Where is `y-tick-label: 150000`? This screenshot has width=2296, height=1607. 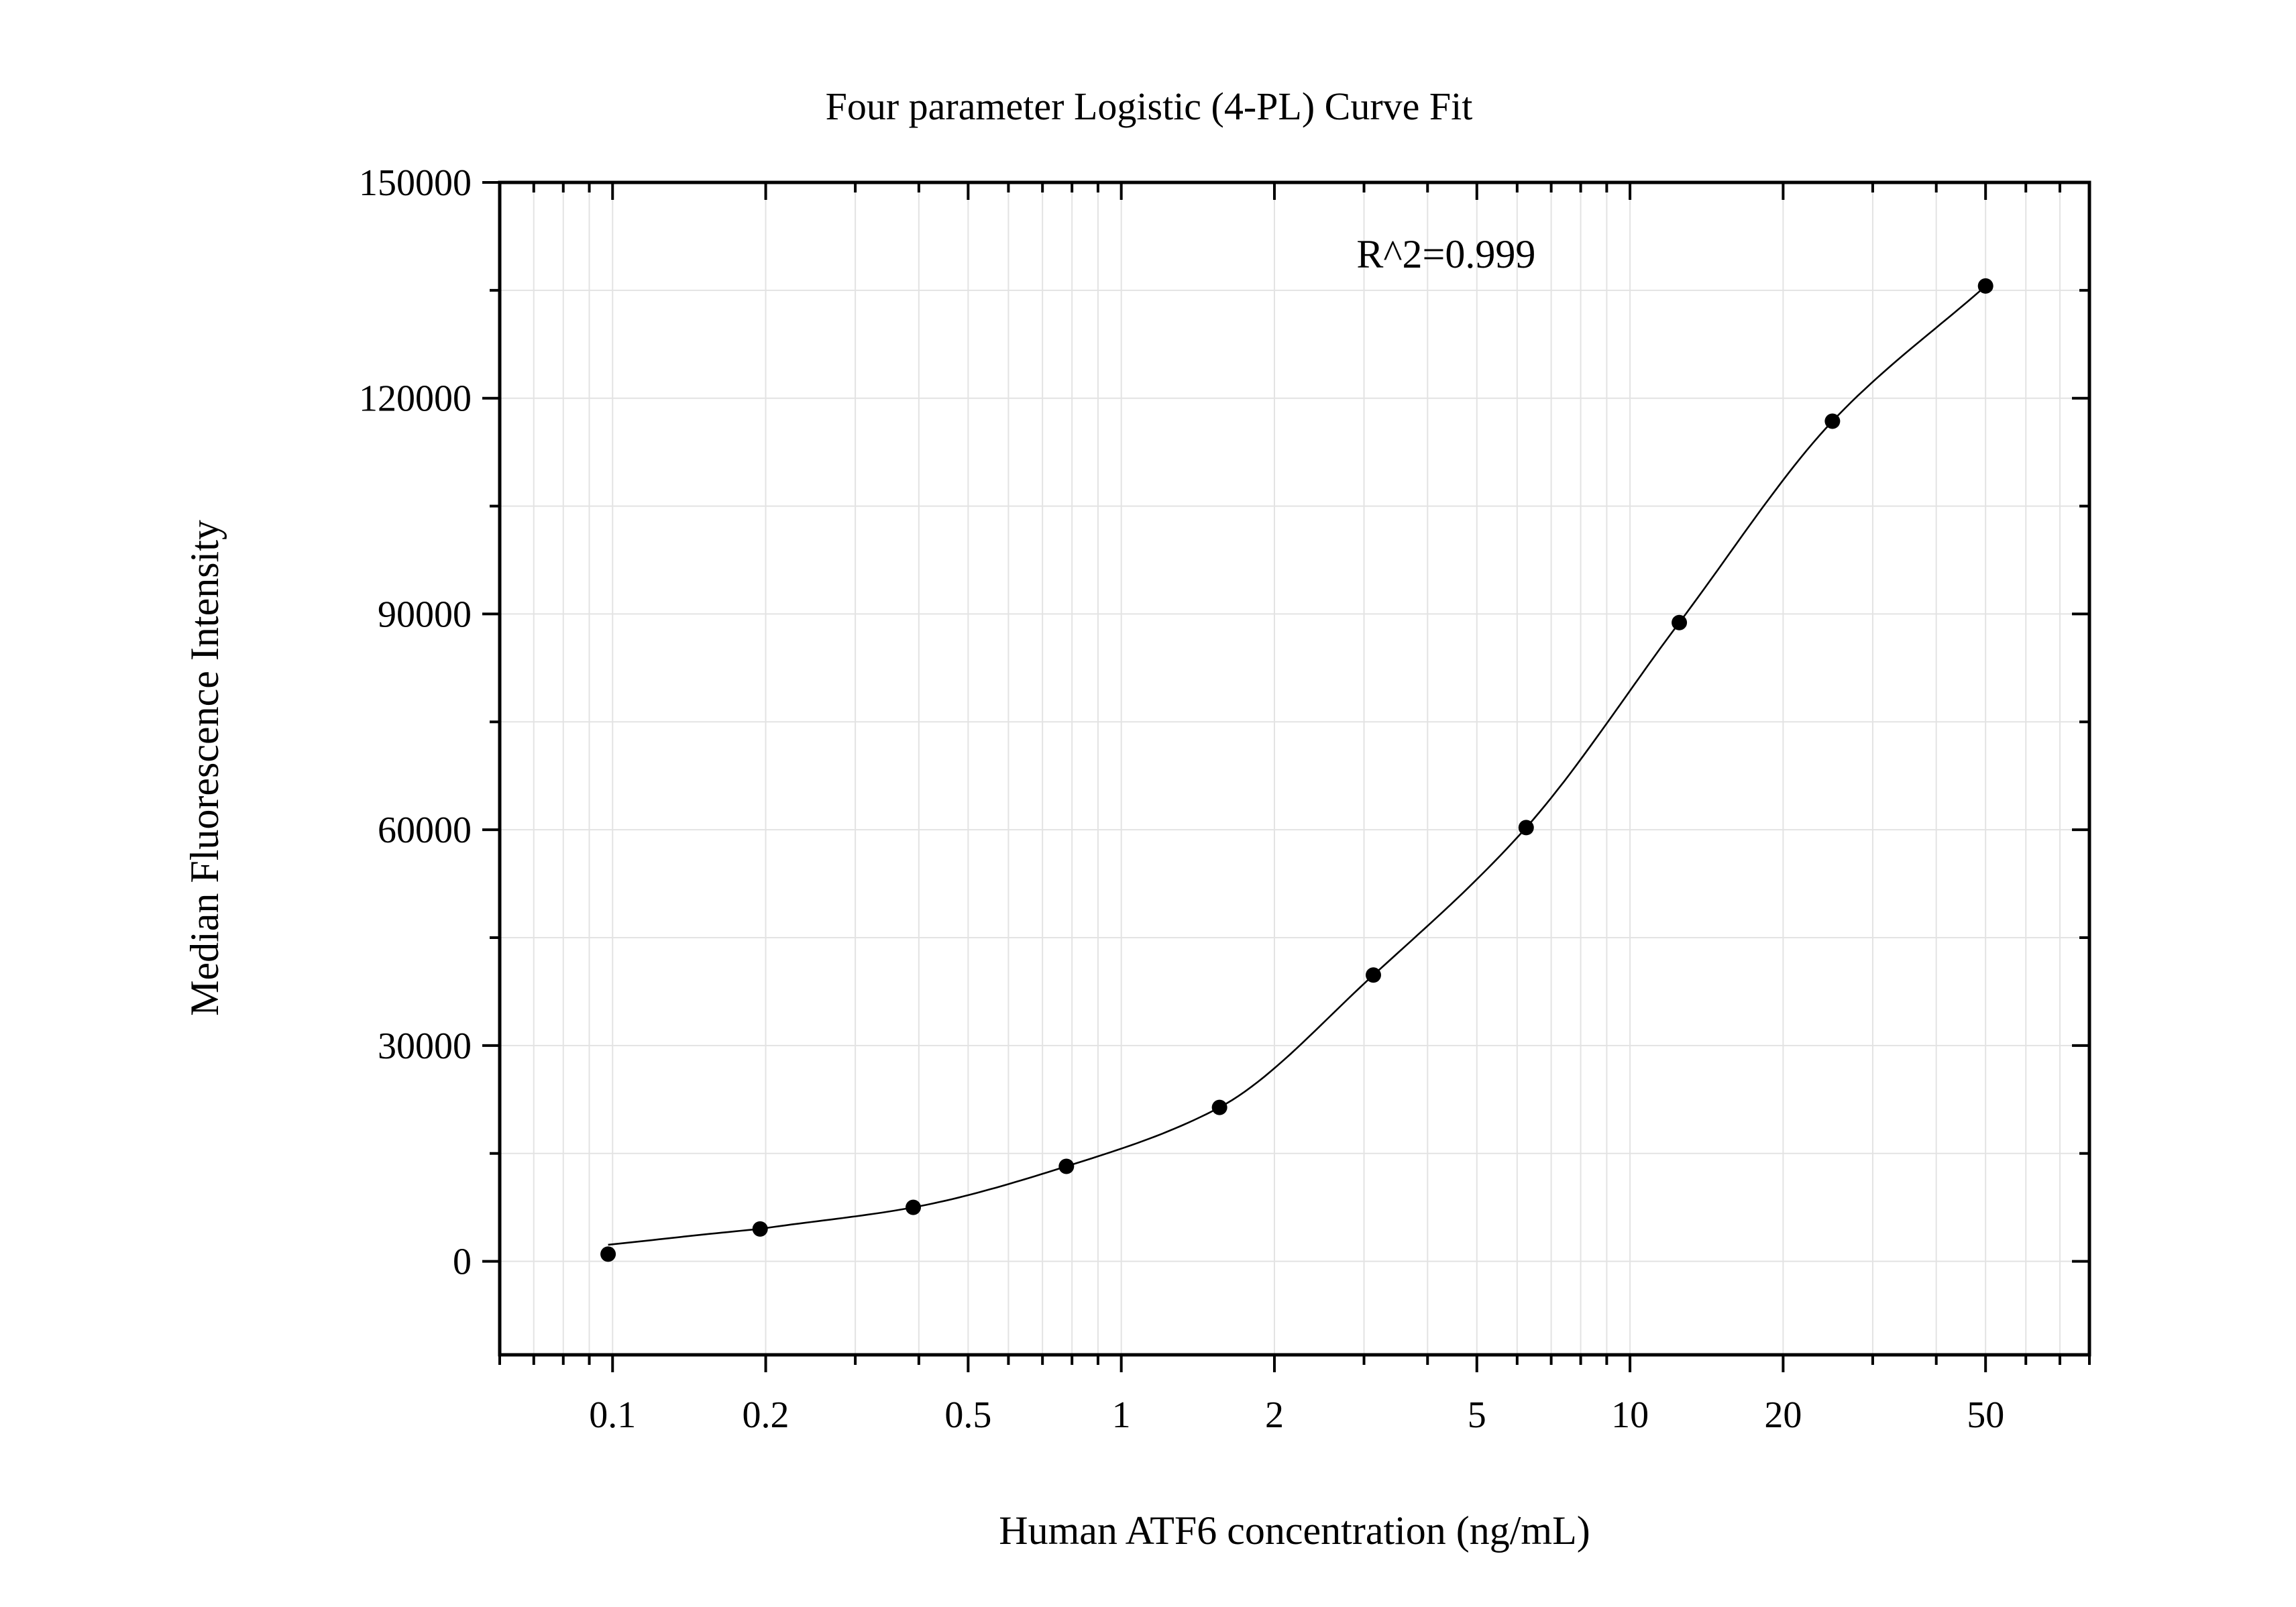
y-tick-label: 150000 is located at coordinates (415, 183).